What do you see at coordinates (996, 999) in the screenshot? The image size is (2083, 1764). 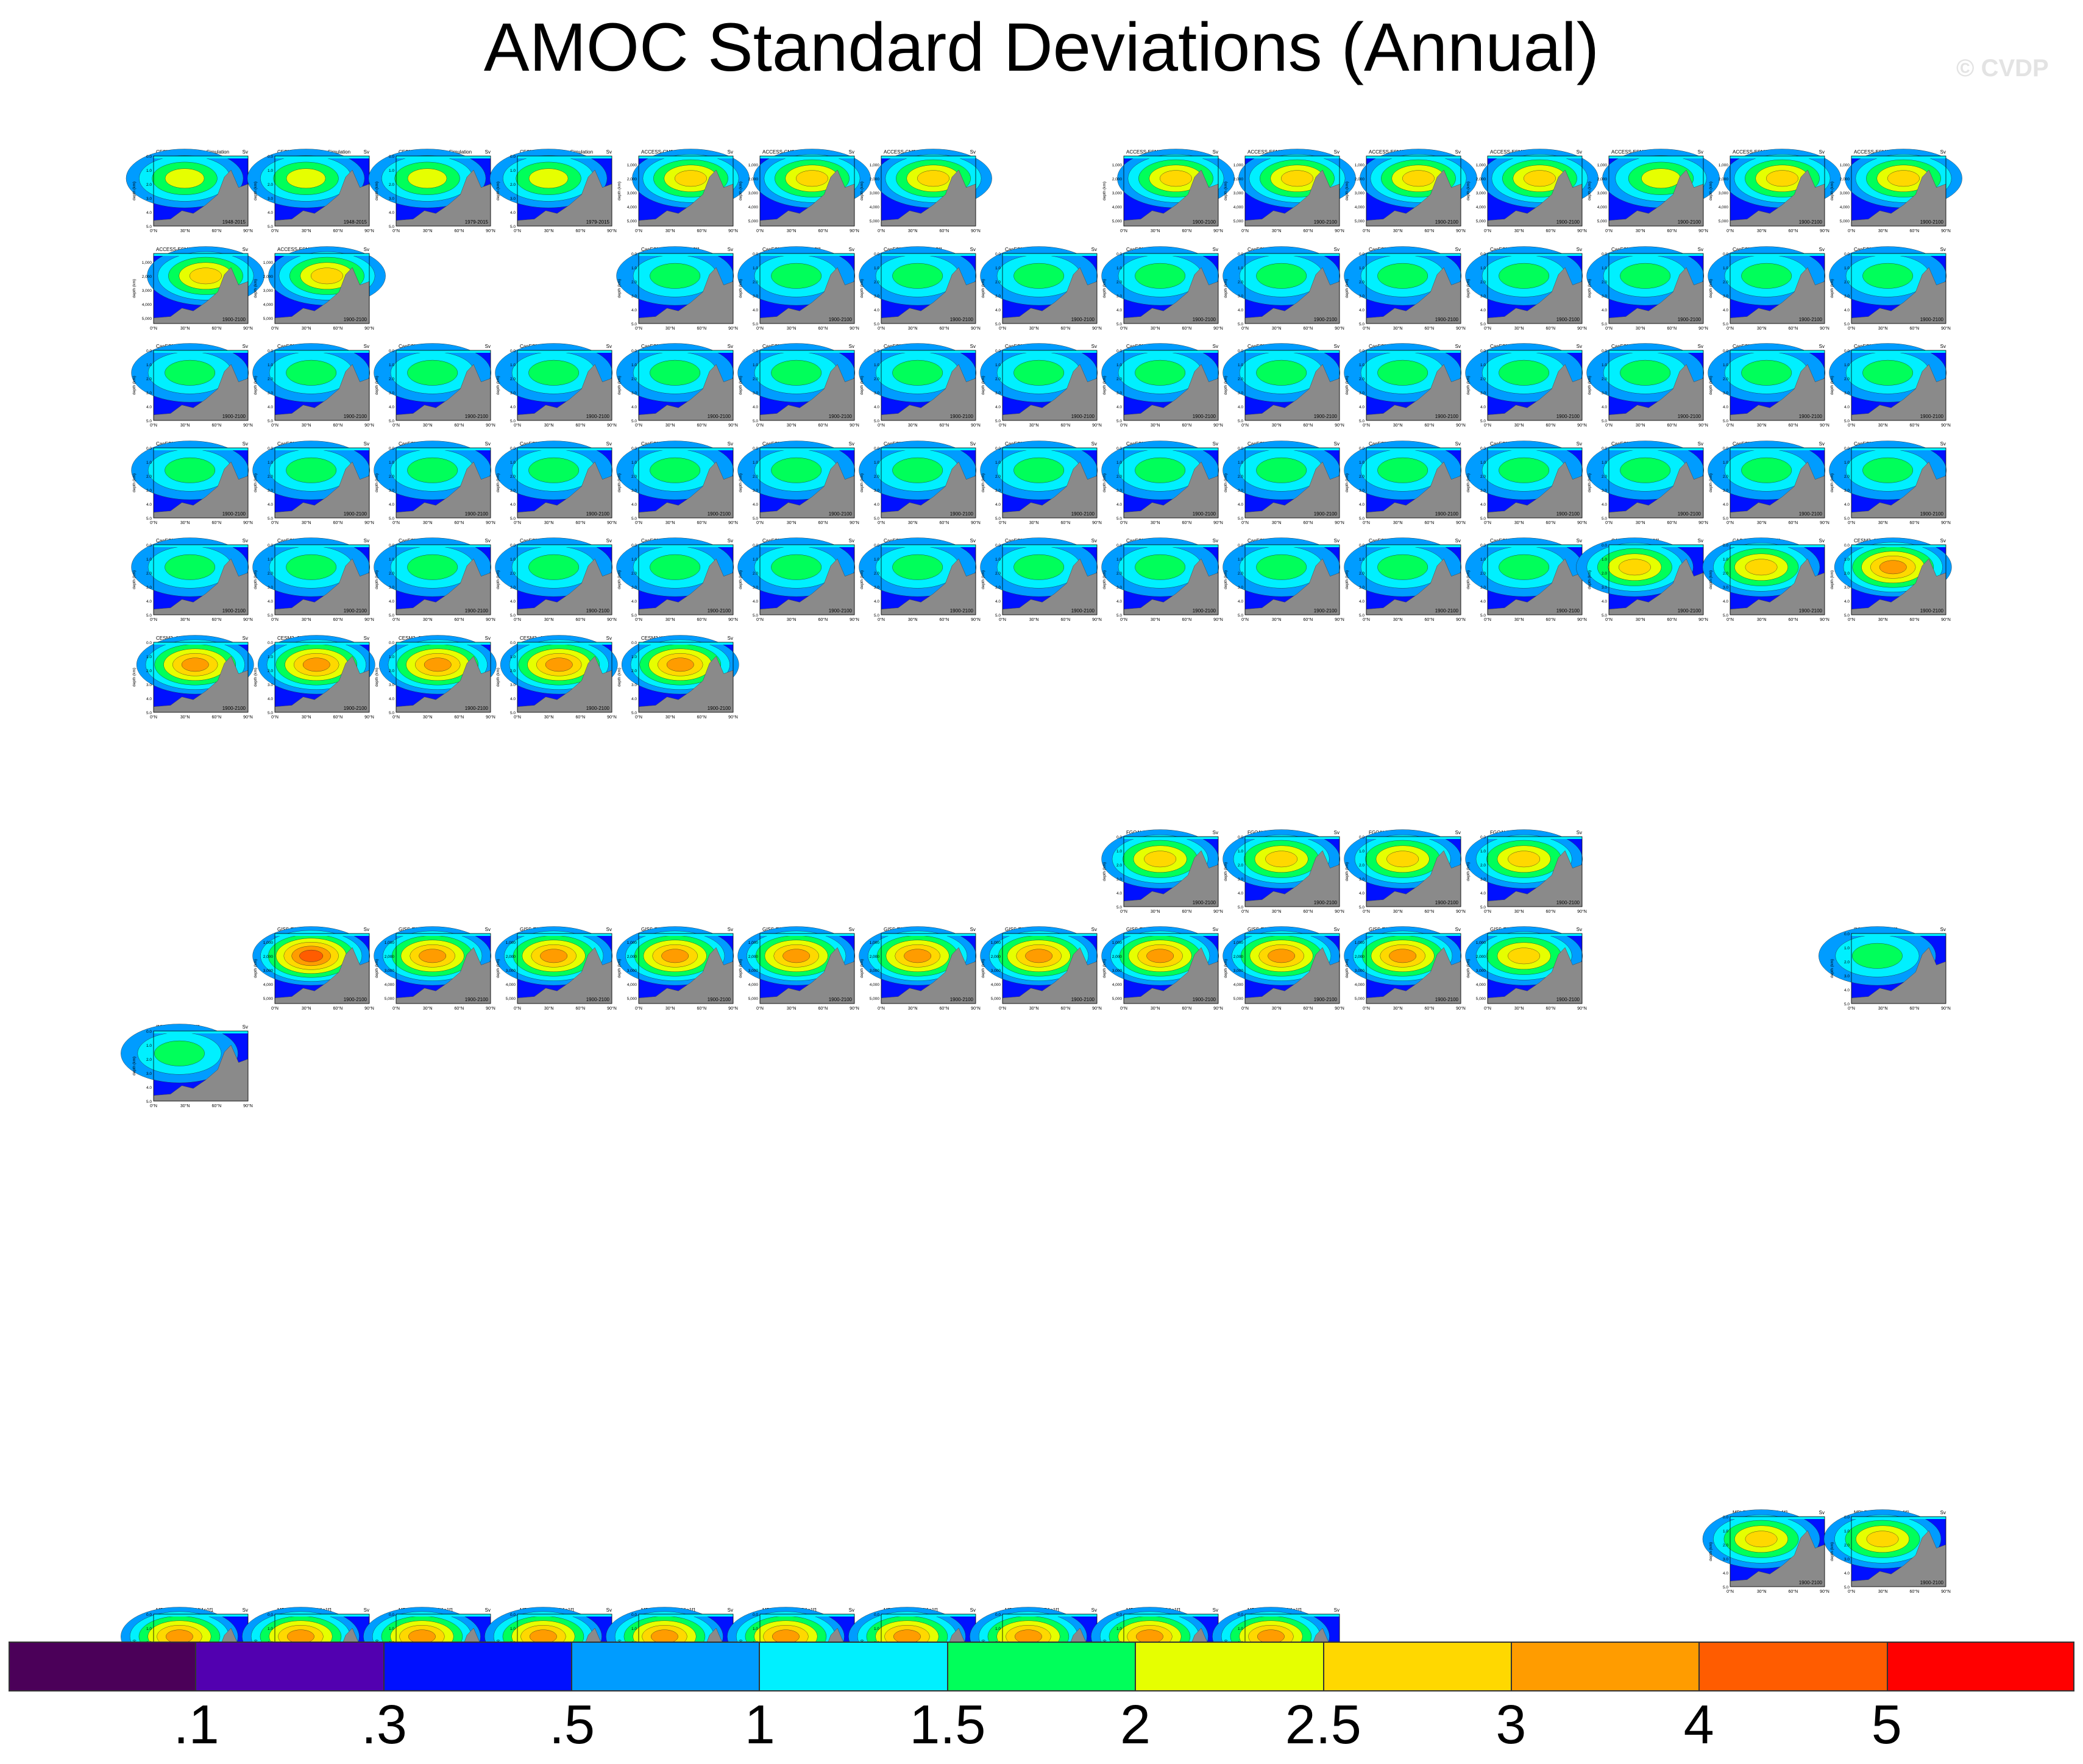 I see `y-tick-label: 5,000` at bounding box center [996, 999].